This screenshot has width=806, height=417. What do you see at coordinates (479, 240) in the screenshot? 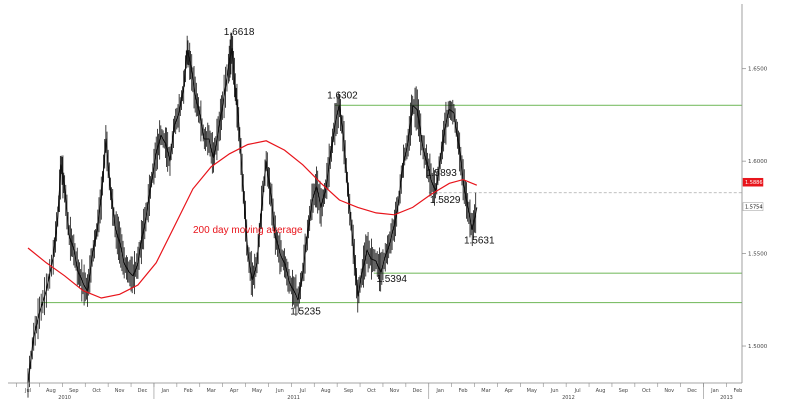
I see `annotation-label: 1.5631` at bounding box center [479, 240].